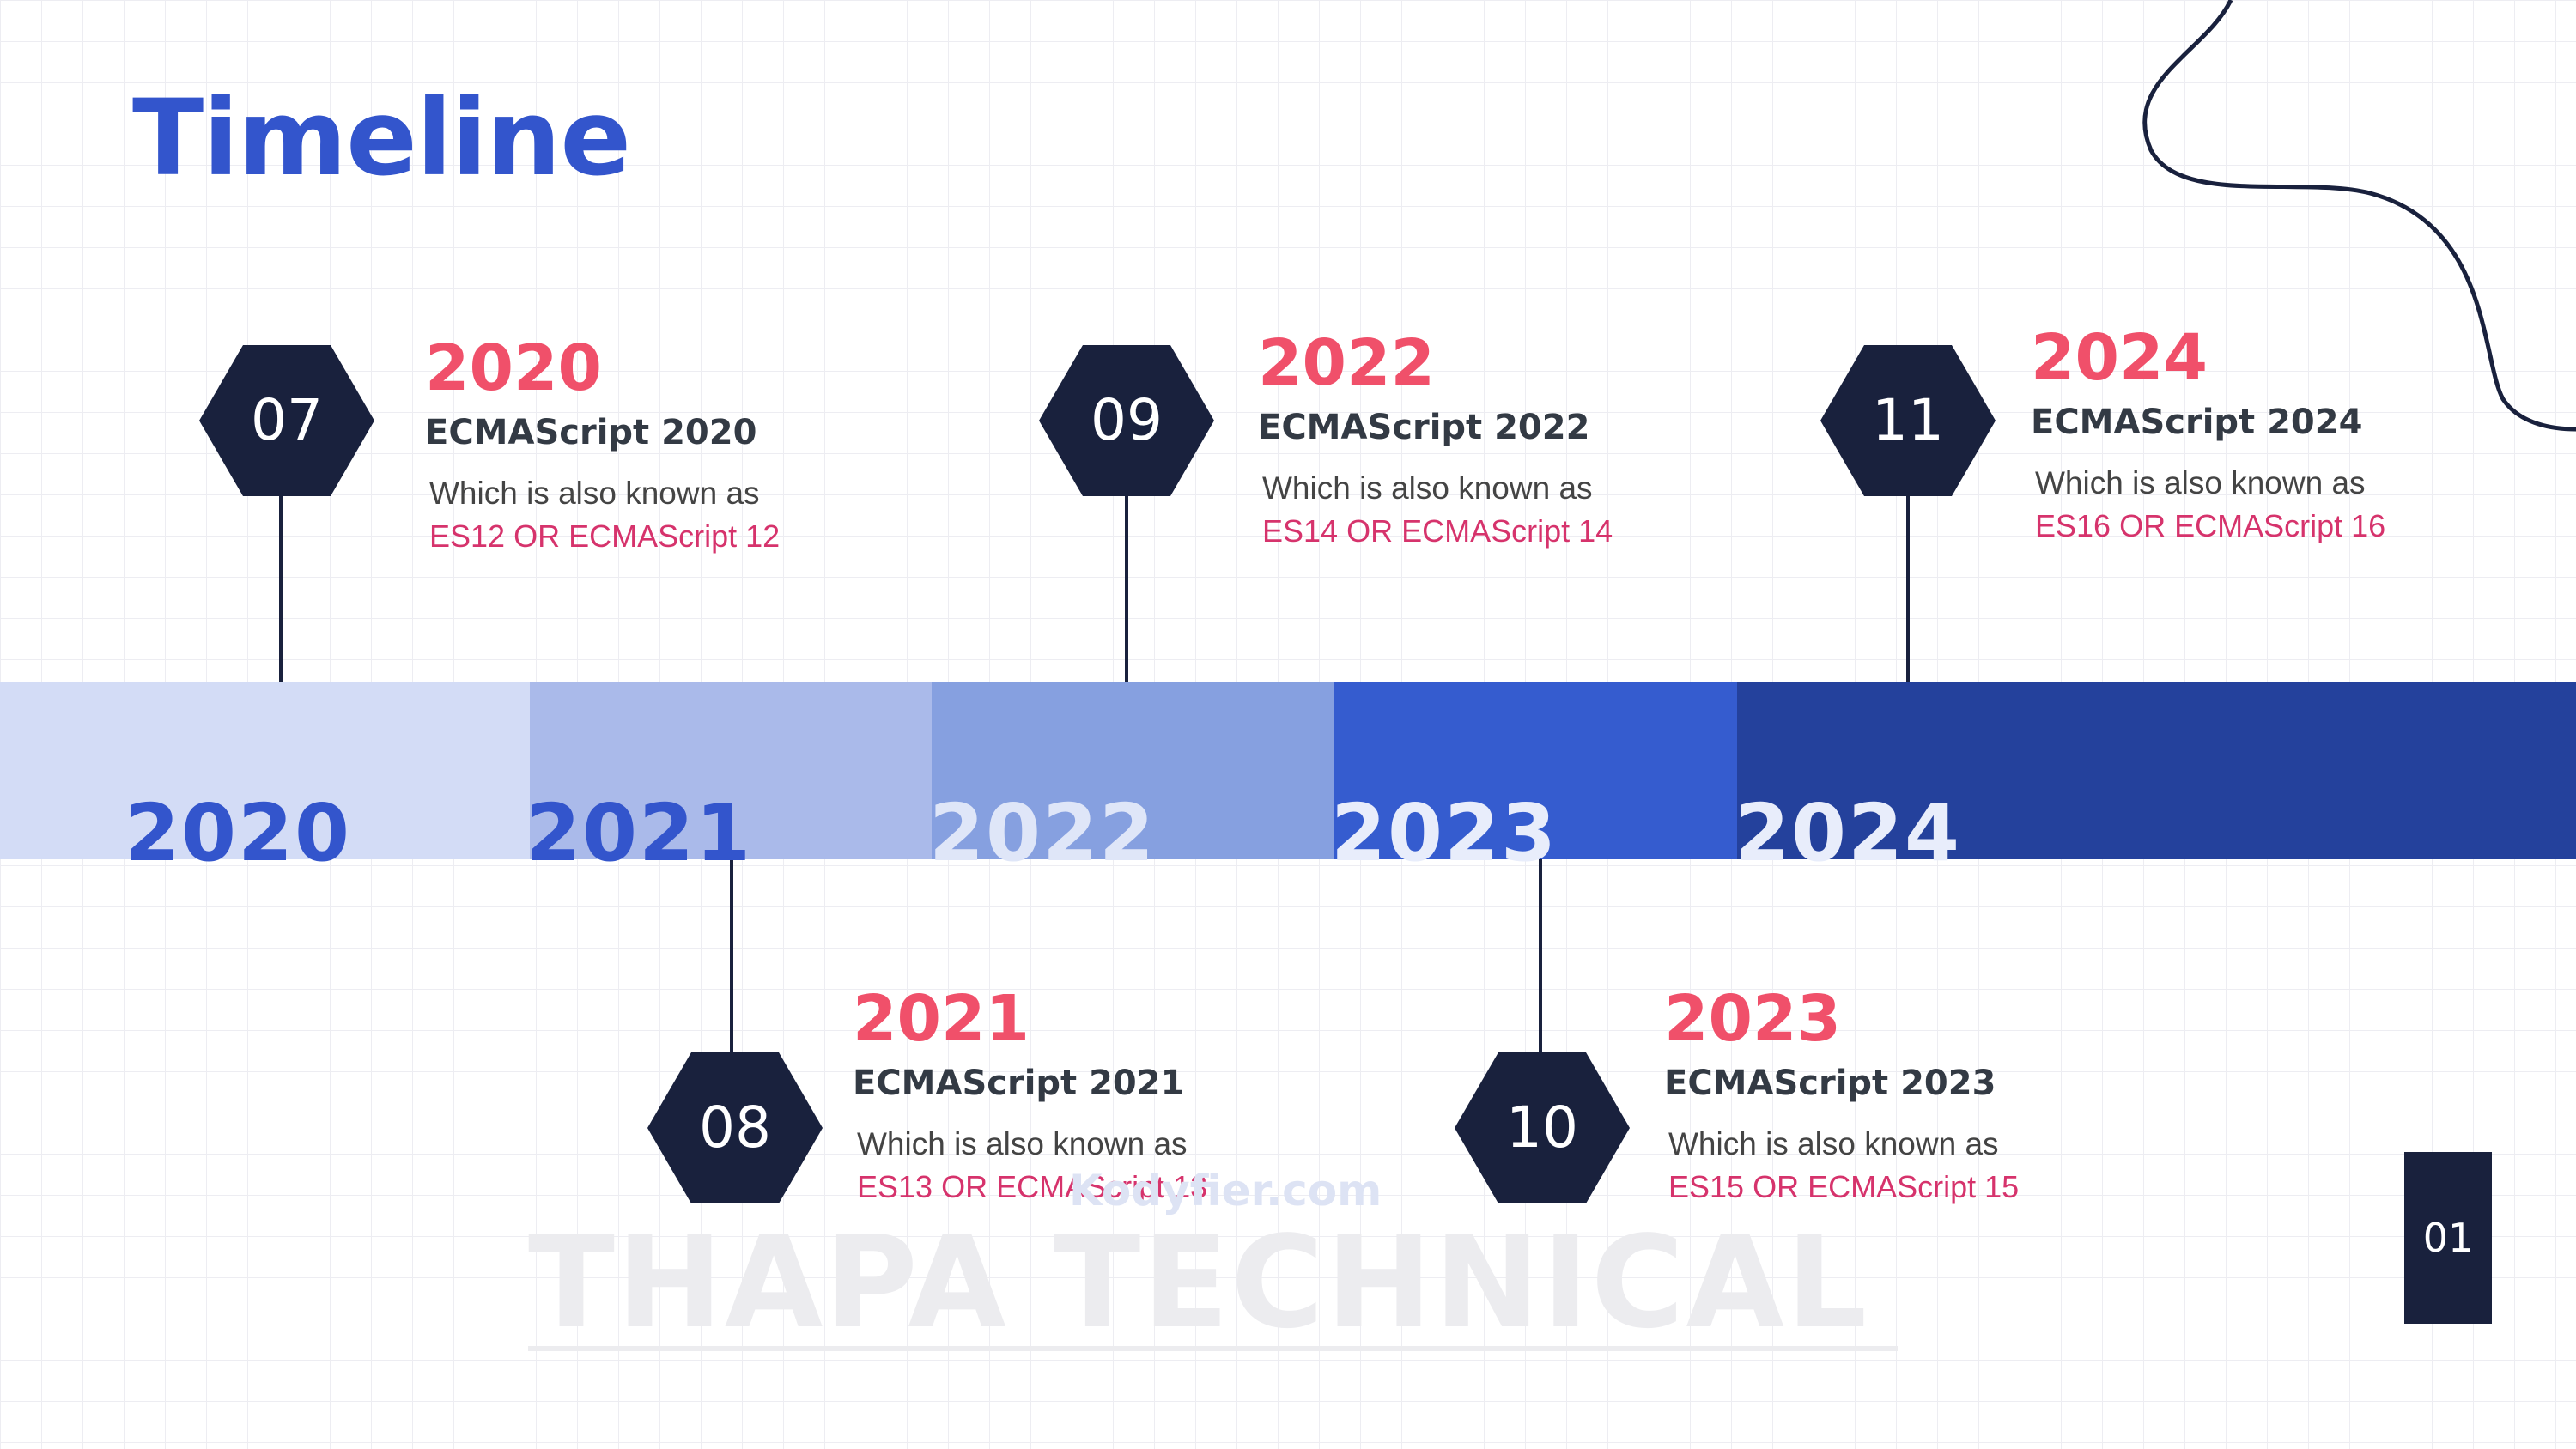 The width and height of the screenshot is (2576, 1449). I want to click on hexagon-08: 08, so click(735, 1127).